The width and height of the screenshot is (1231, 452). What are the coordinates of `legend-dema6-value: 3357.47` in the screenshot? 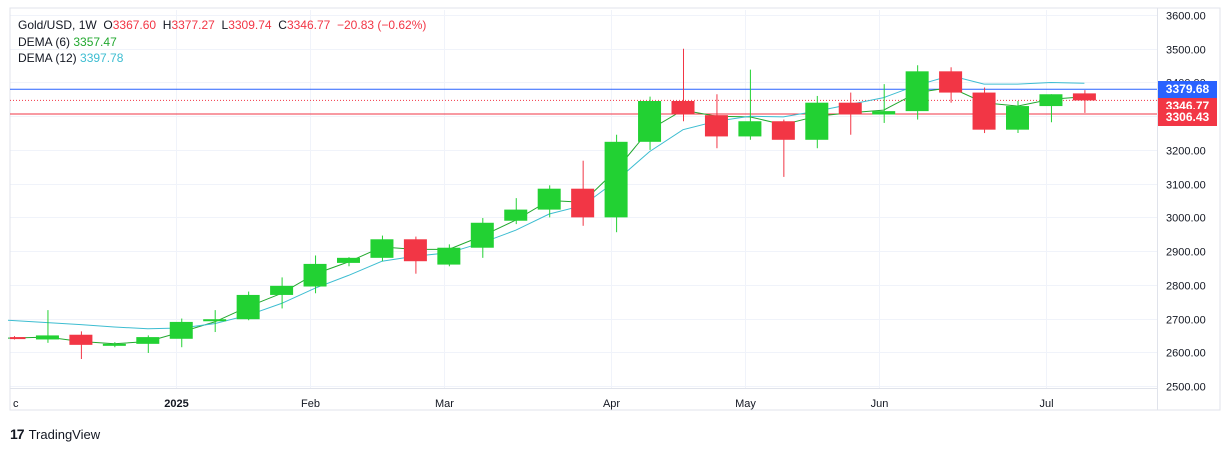 It's located at (95, 41).